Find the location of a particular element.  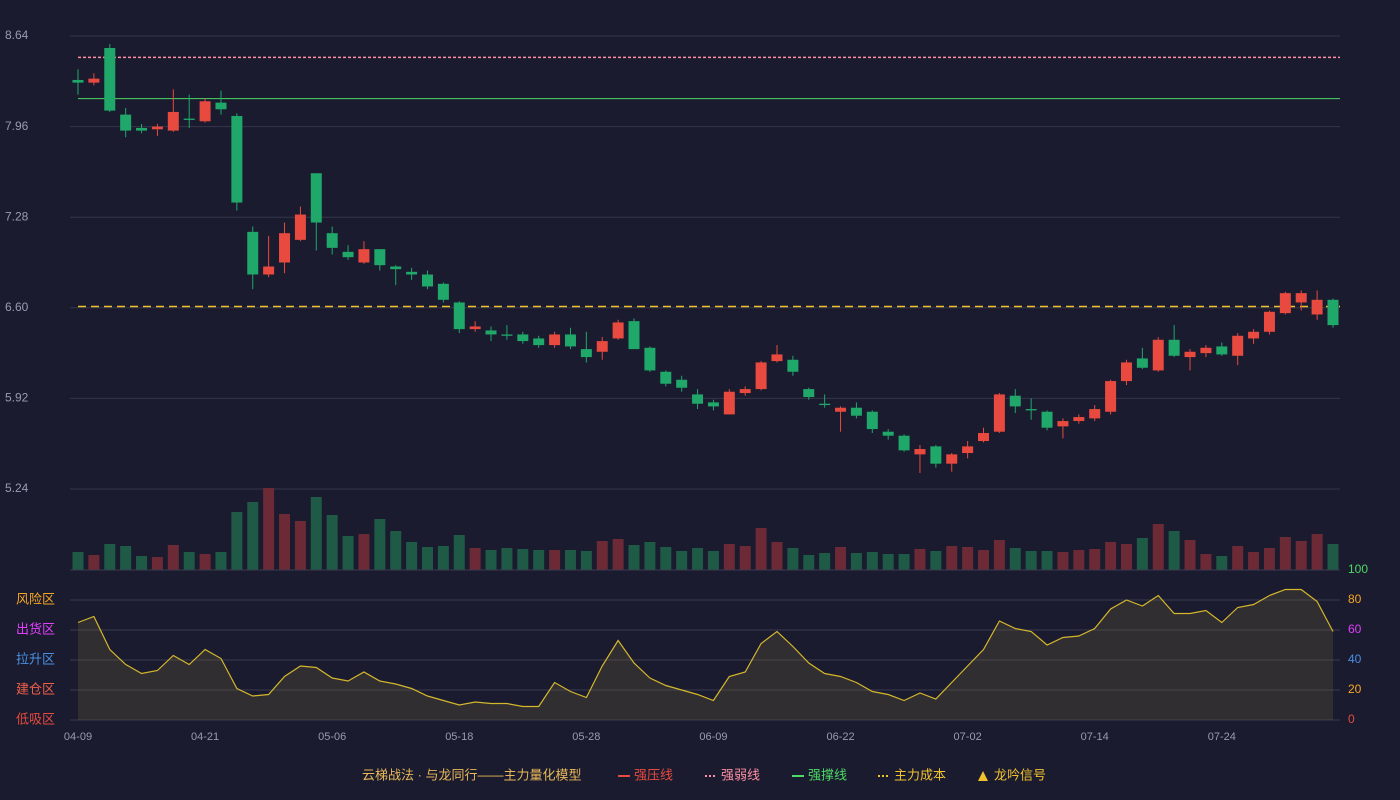

zone-label: 低吸区 is located at coordinates (35, 718).